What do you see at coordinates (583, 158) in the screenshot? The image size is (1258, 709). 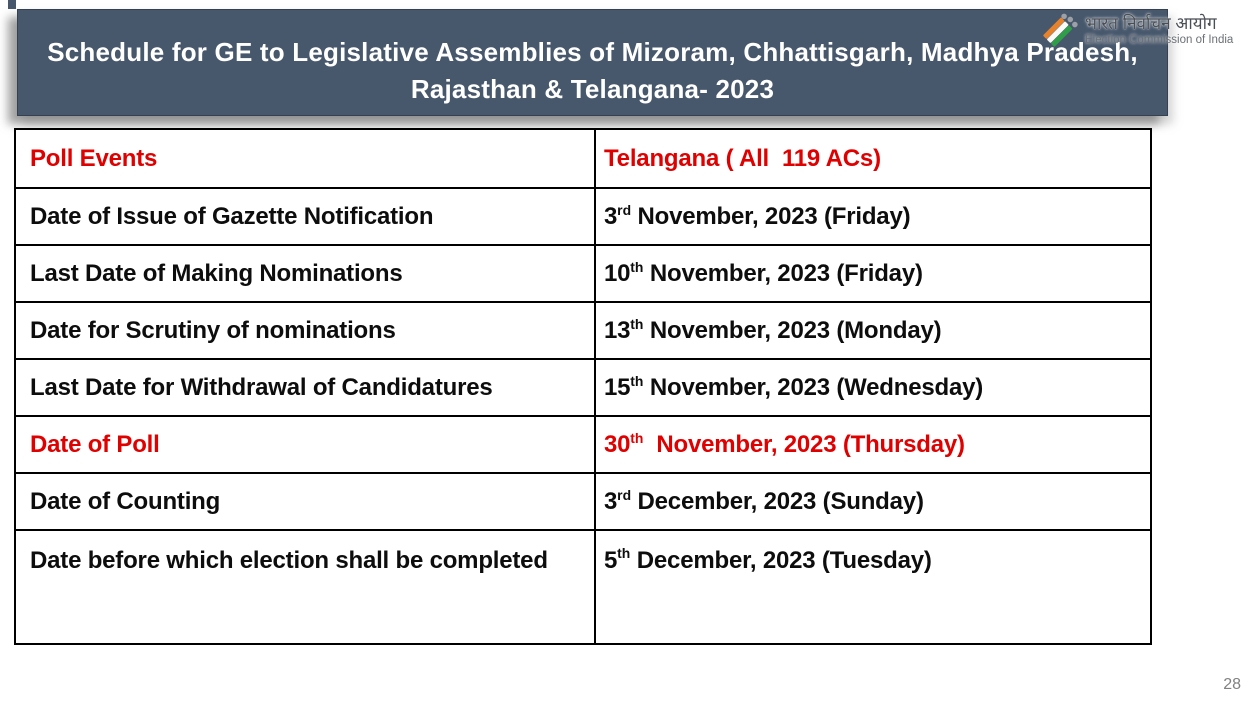 I see `table-header-row: Poll Events Telangana ( All 119 ACs)` at bounding box center [583, 158].